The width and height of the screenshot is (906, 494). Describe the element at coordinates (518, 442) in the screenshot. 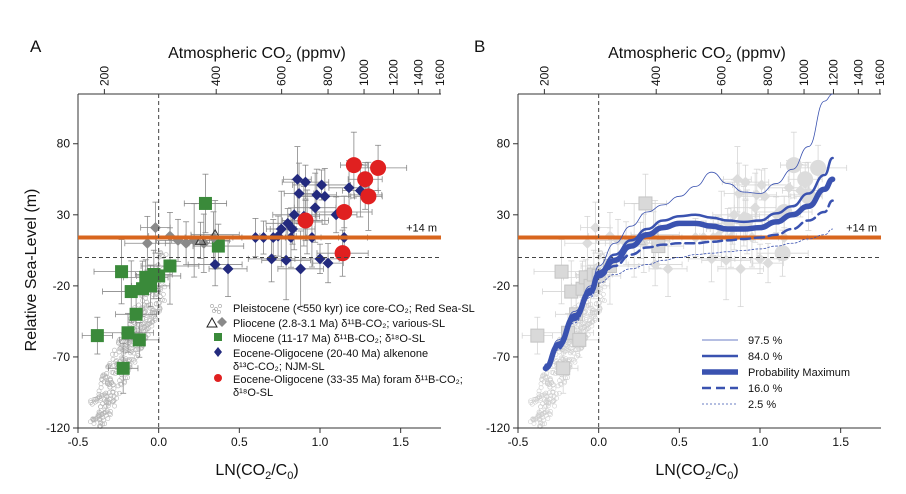

I see `x-tick-label: -0.5` at that location.